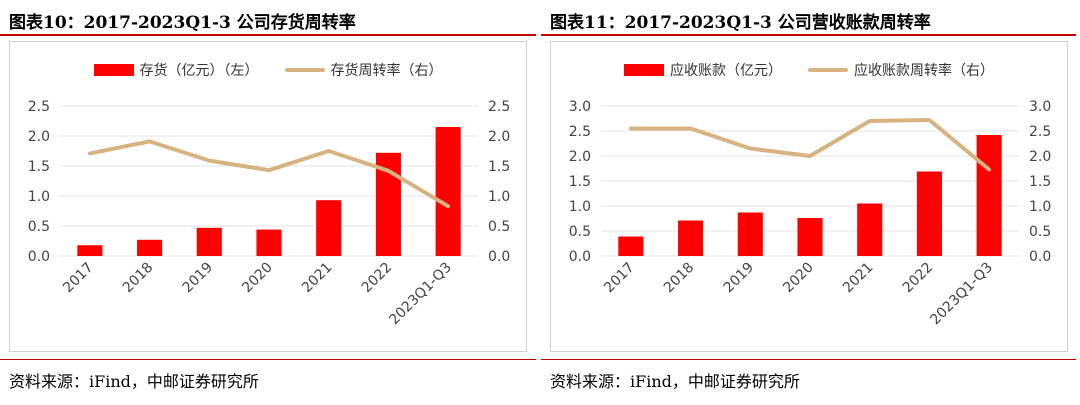  What do you see at coordinates (39, 227) in the screenshot?
I see `left-left-axis-tick: 0.5` at bounding box center [39, 227].